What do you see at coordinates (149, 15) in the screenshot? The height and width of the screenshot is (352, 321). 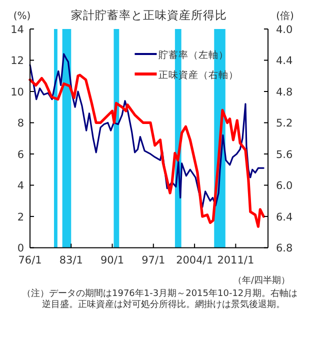 I see `title: 家計貯蓄率と正味資産所得比` at bounding box center [149, 15].